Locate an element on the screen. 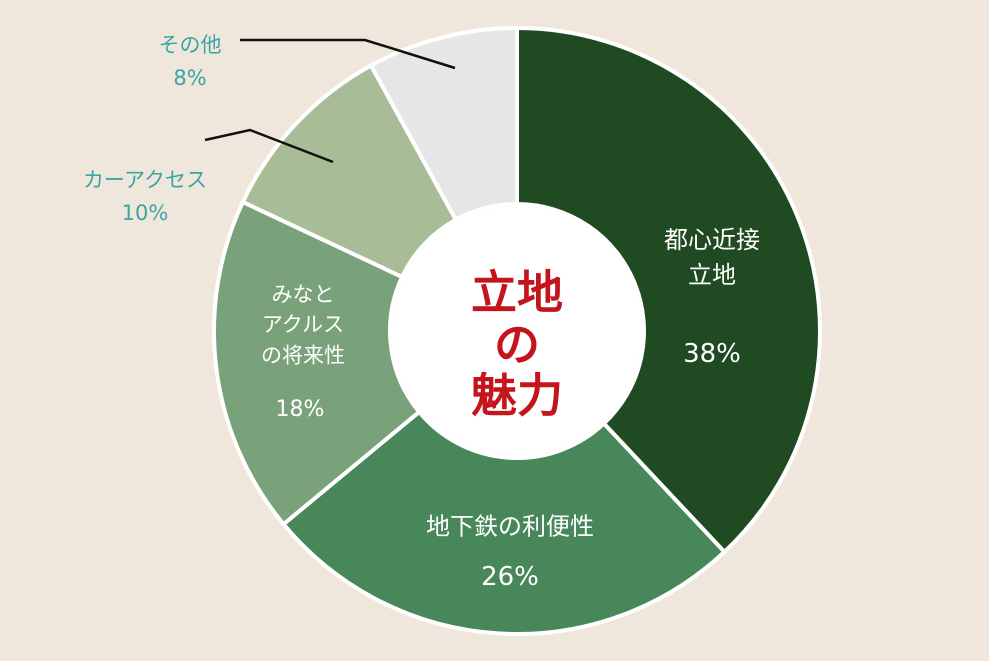 Image resolution: width=989 pixels, height=661 pixels. value-label: 10% is located at coordinates (145, 212).